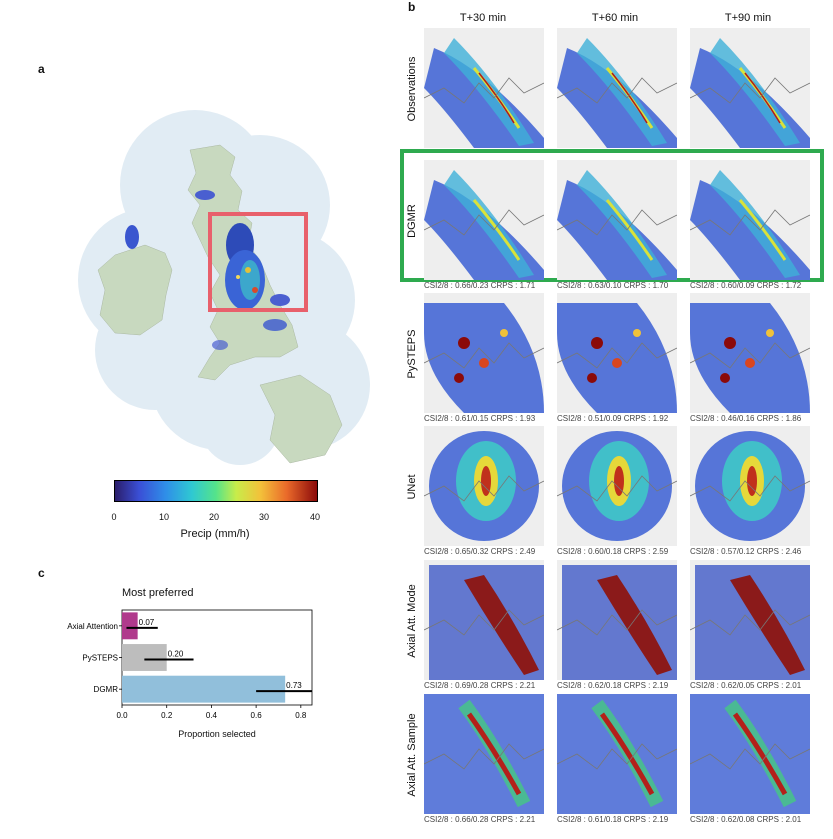  What do you see at coordinates (213, 517) in the screenshot?
I see `colorbar-tick: 20` at bounding box center [213, 517].